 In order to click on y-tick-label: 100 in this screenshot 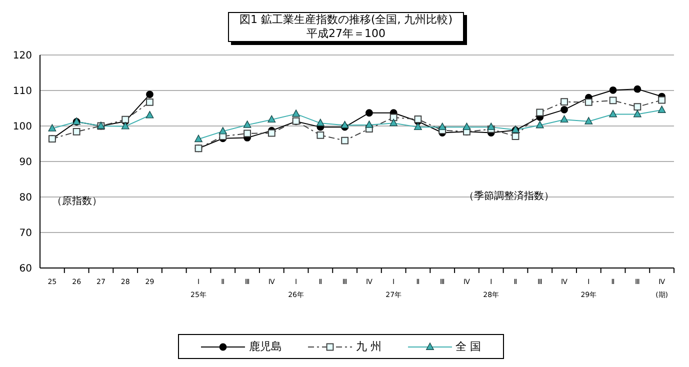, I will do `click(22, 127)`.